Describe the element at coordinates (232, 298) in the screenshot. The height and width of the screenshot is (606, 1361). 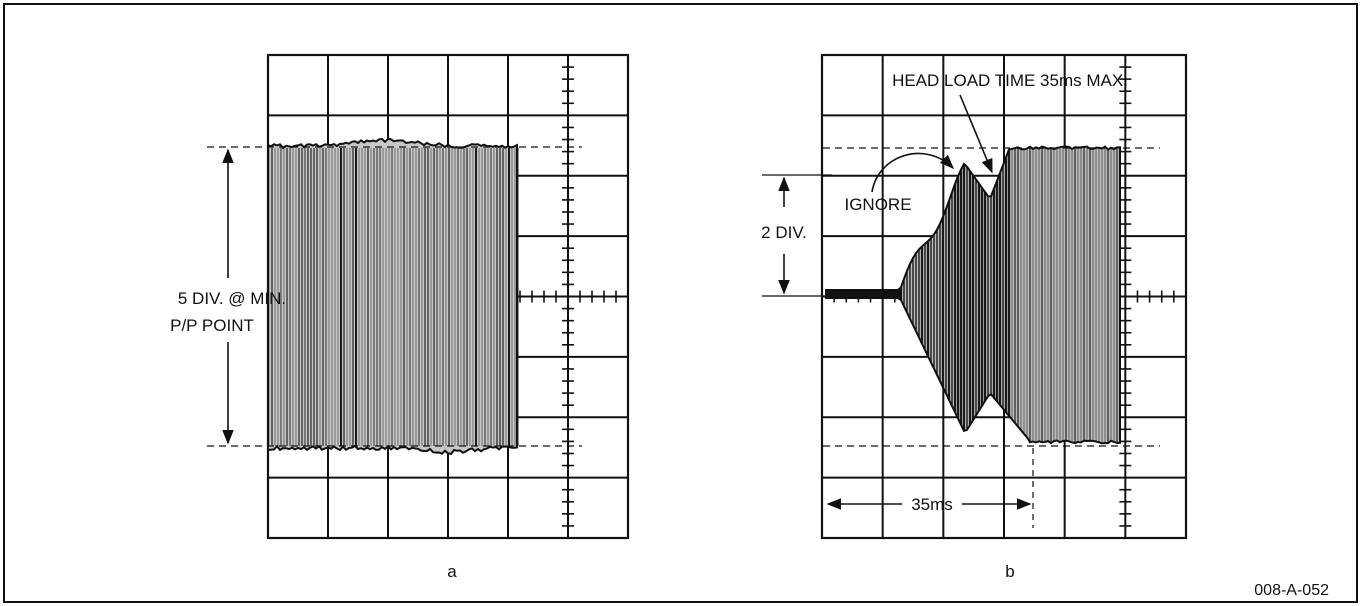
I see `amplitude-label-a-line1: 5 DIV. @ MIN.` at that location.